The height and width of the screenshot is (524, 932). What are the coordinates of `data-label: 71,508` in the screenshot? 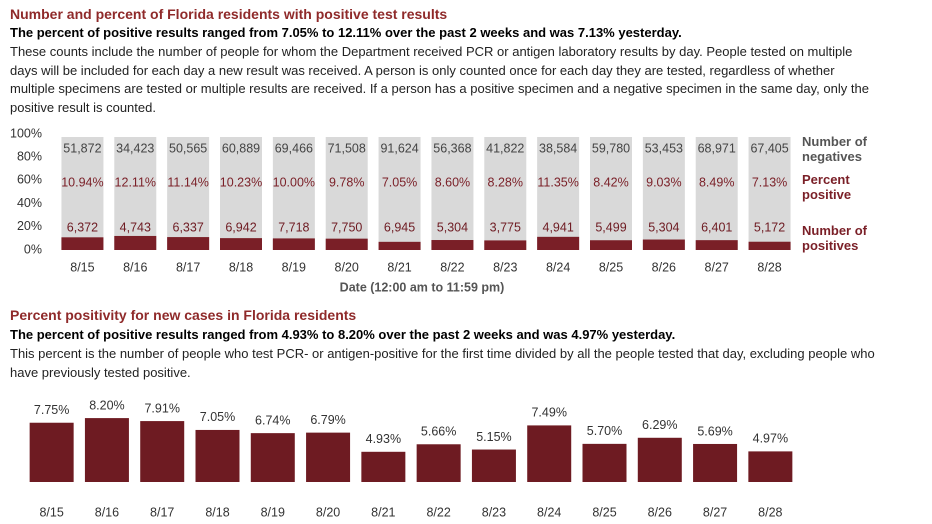 It's located at (347, 148).